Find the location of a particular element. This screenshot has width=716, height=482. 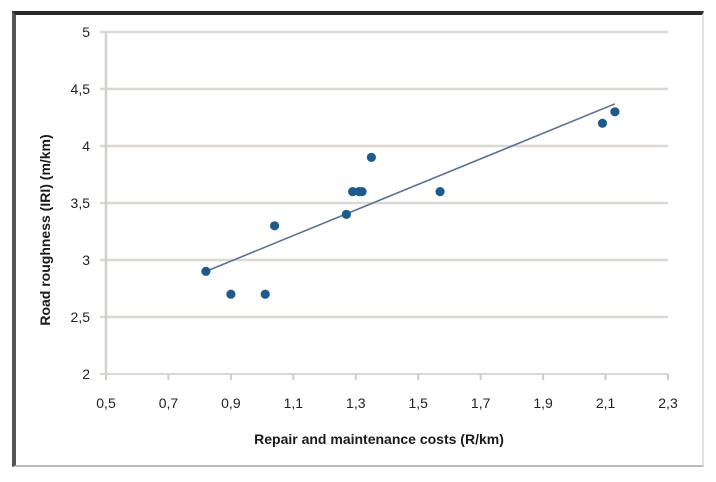

y-tick-labels: 2 2,5 3 3,5 4 4,5 5 is located at coordinates (81, 203).